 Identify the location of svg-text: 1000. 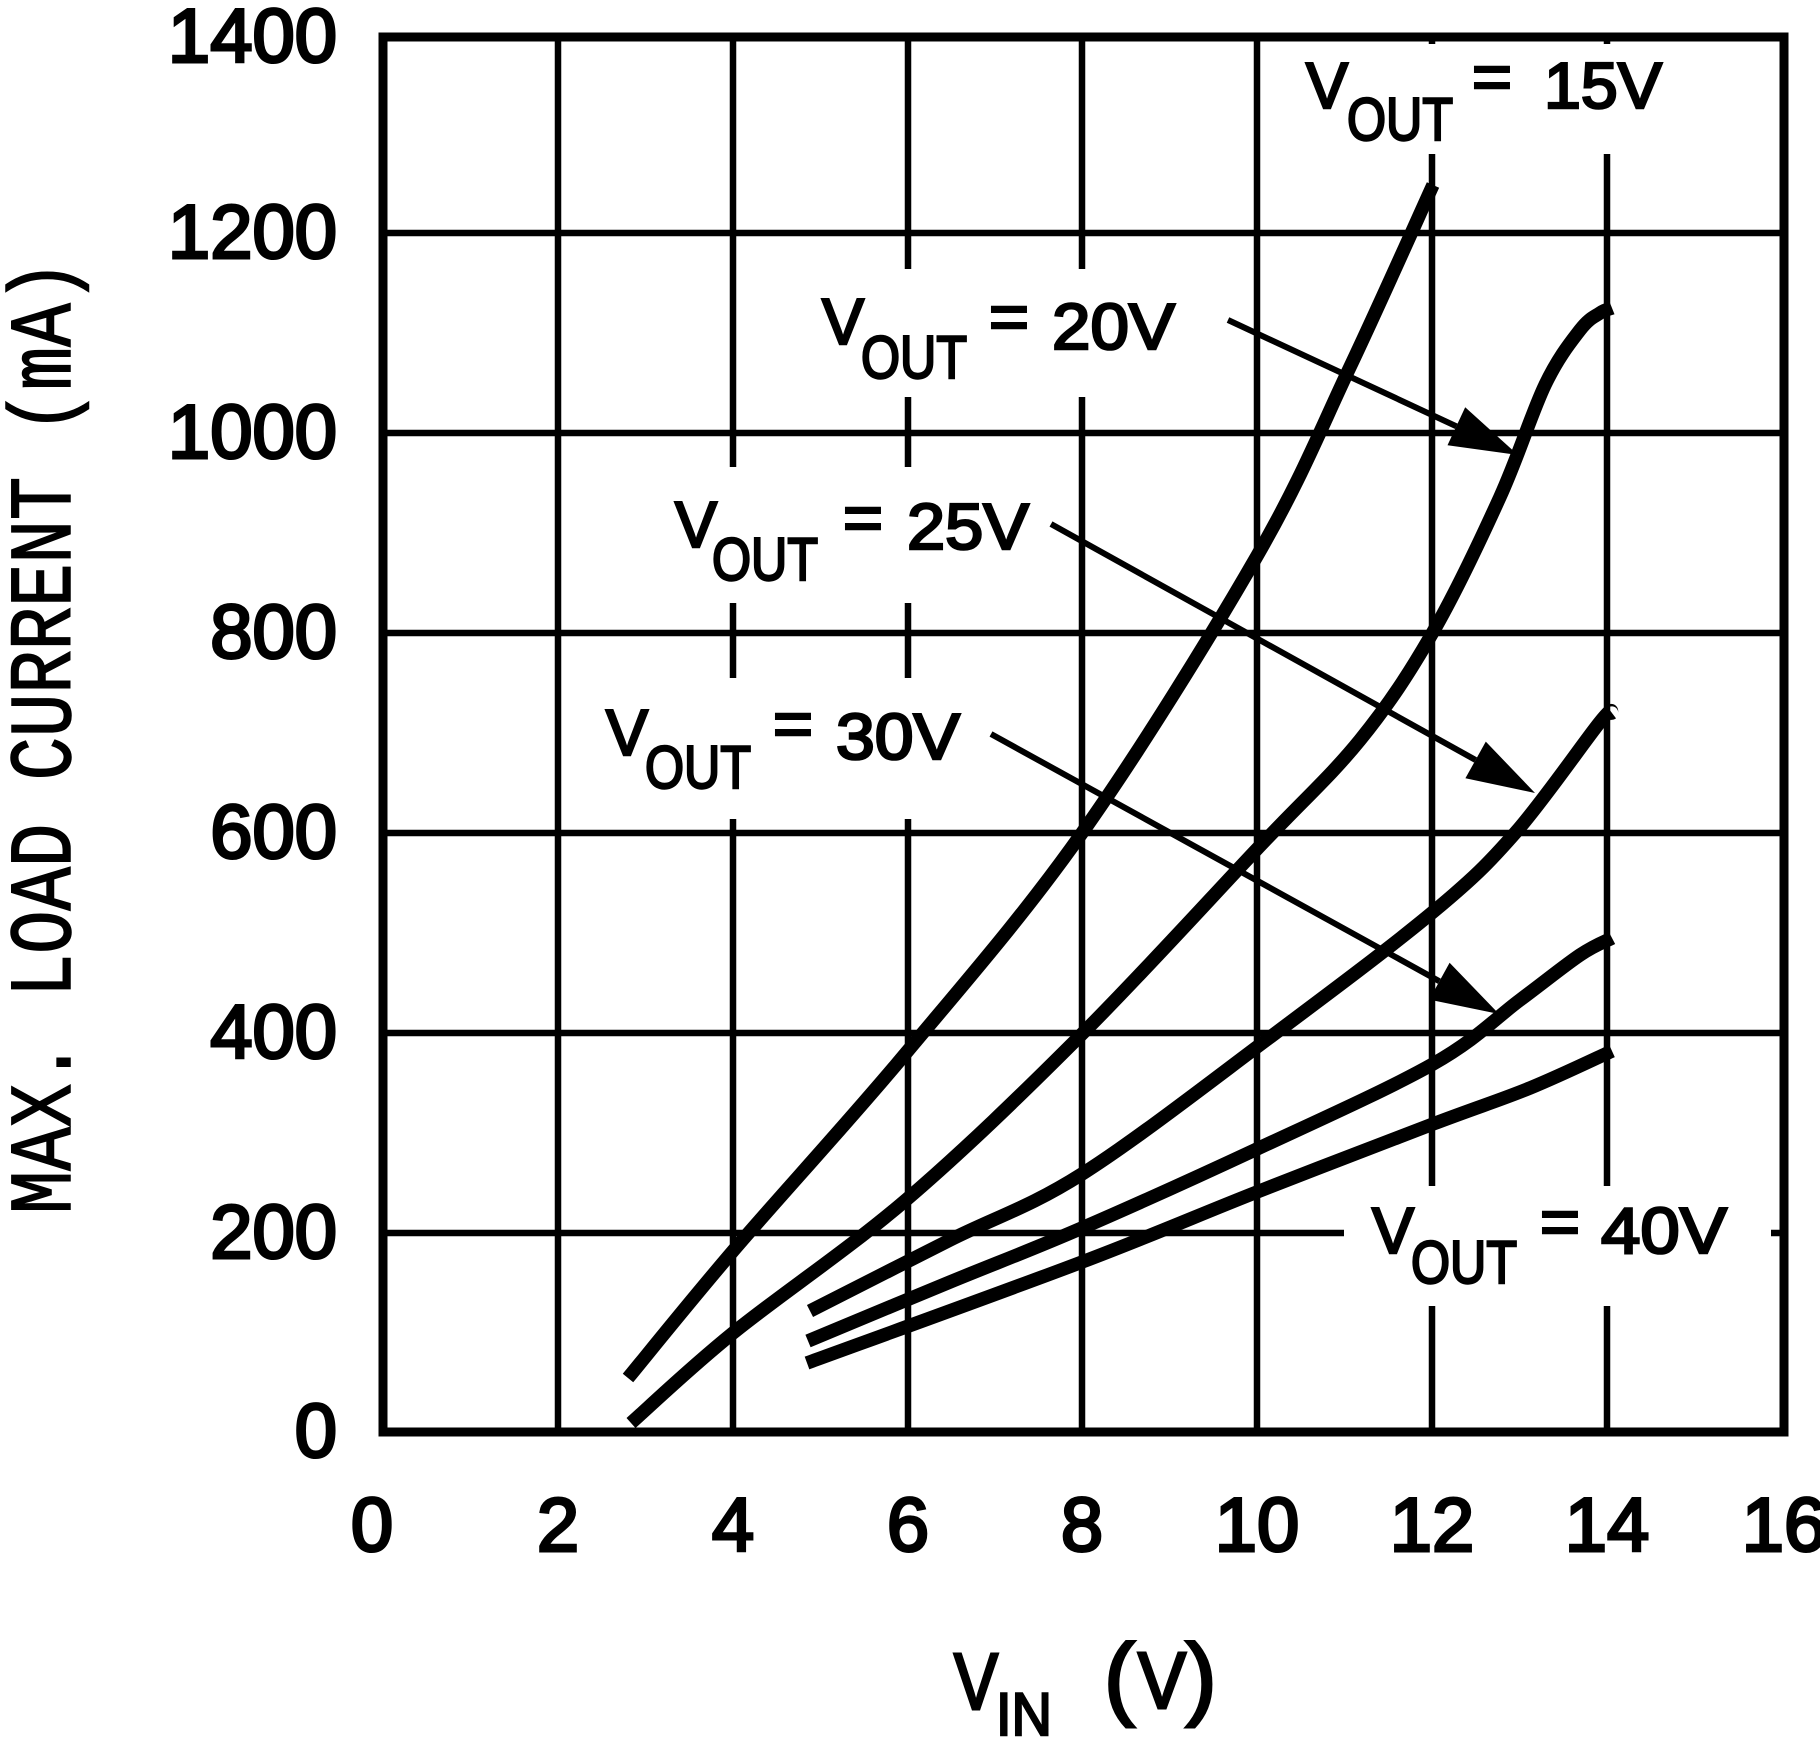
(252, 432).